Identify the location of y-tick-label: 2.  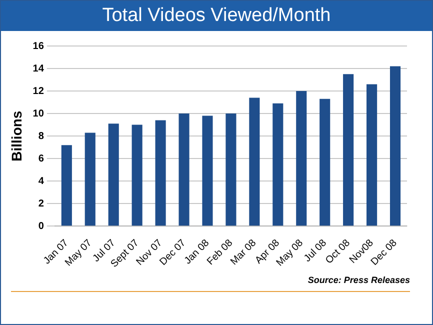
(41, 204).